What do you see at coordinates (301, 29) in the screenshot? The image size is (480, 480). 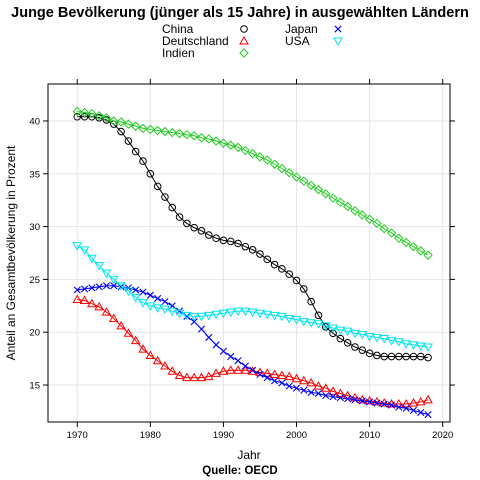 I see `legend-label-japan: Japan` at bounding box center [301, 29].